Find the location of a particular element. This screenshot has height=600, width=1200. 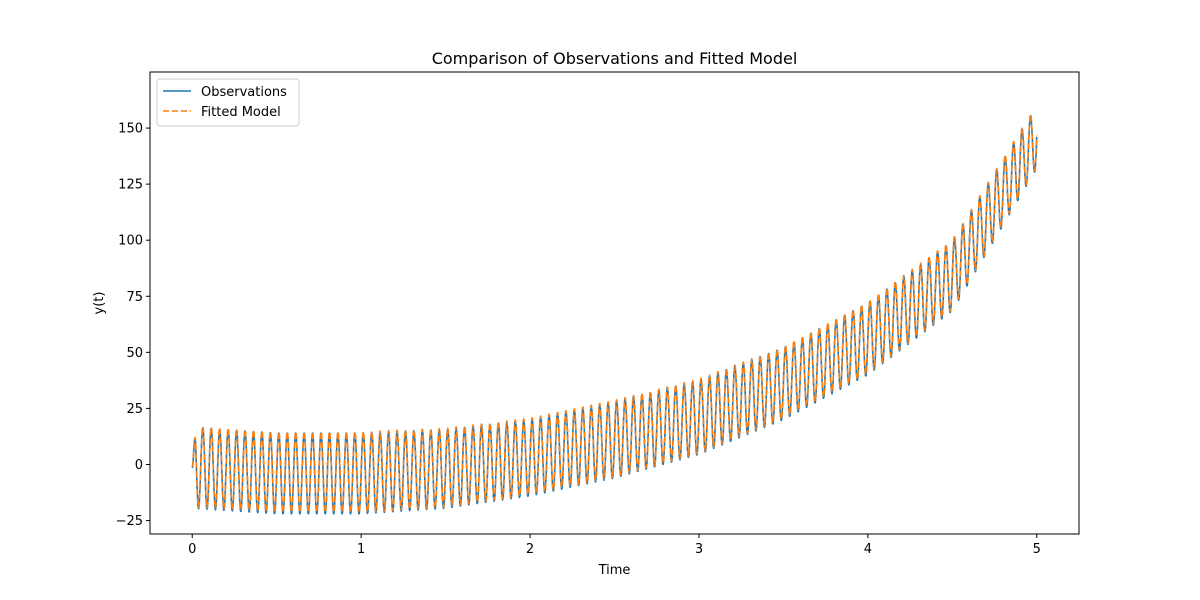

y-tick-label: 50 is located at coordinates (134, 353).